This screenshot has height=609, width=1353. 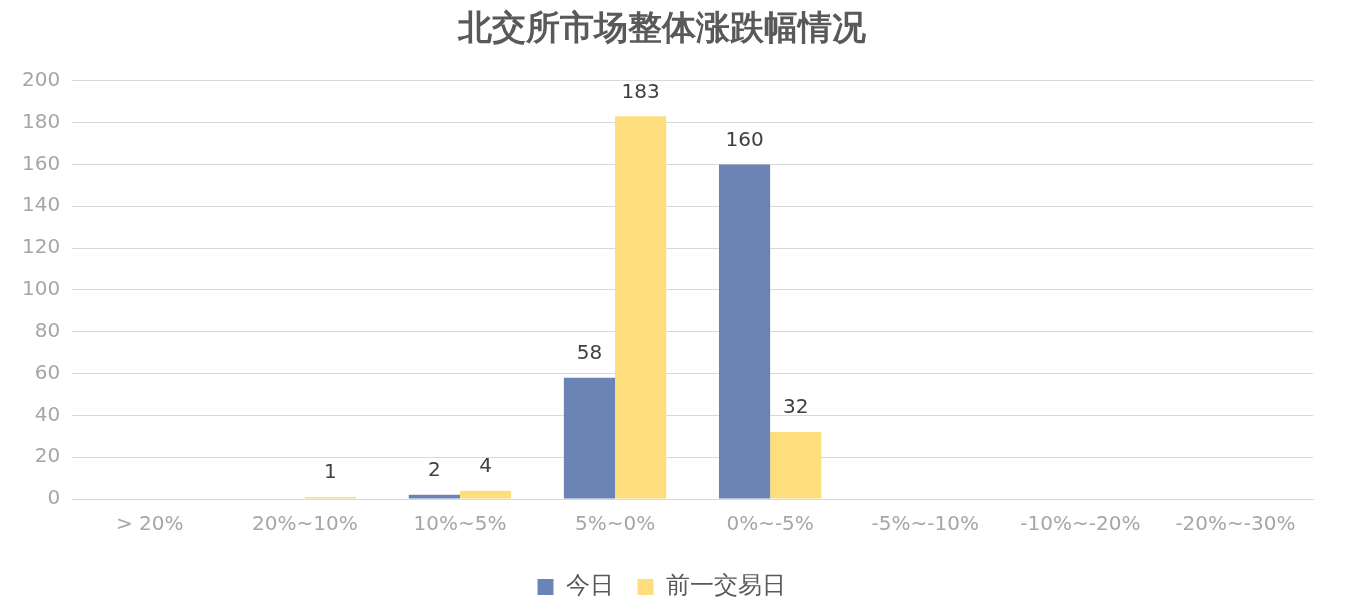 I want to click on data-label: 4, so click(x=485, y=464).